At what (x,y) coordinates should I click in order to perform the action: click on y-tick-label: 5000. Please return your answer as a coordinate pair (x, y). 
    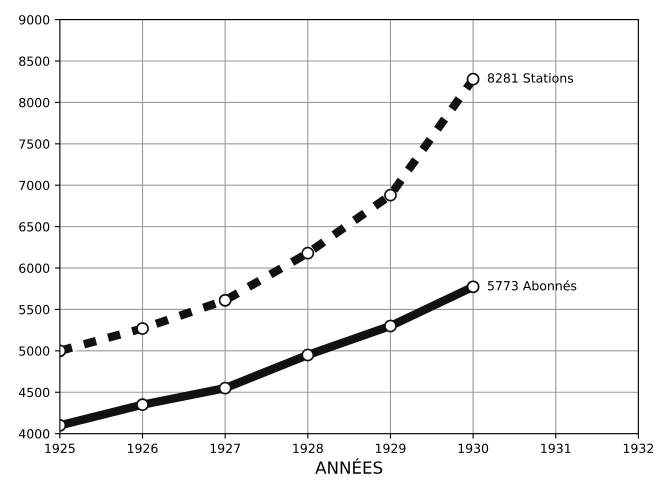
    Looking at the image, I should click on (34, 351).